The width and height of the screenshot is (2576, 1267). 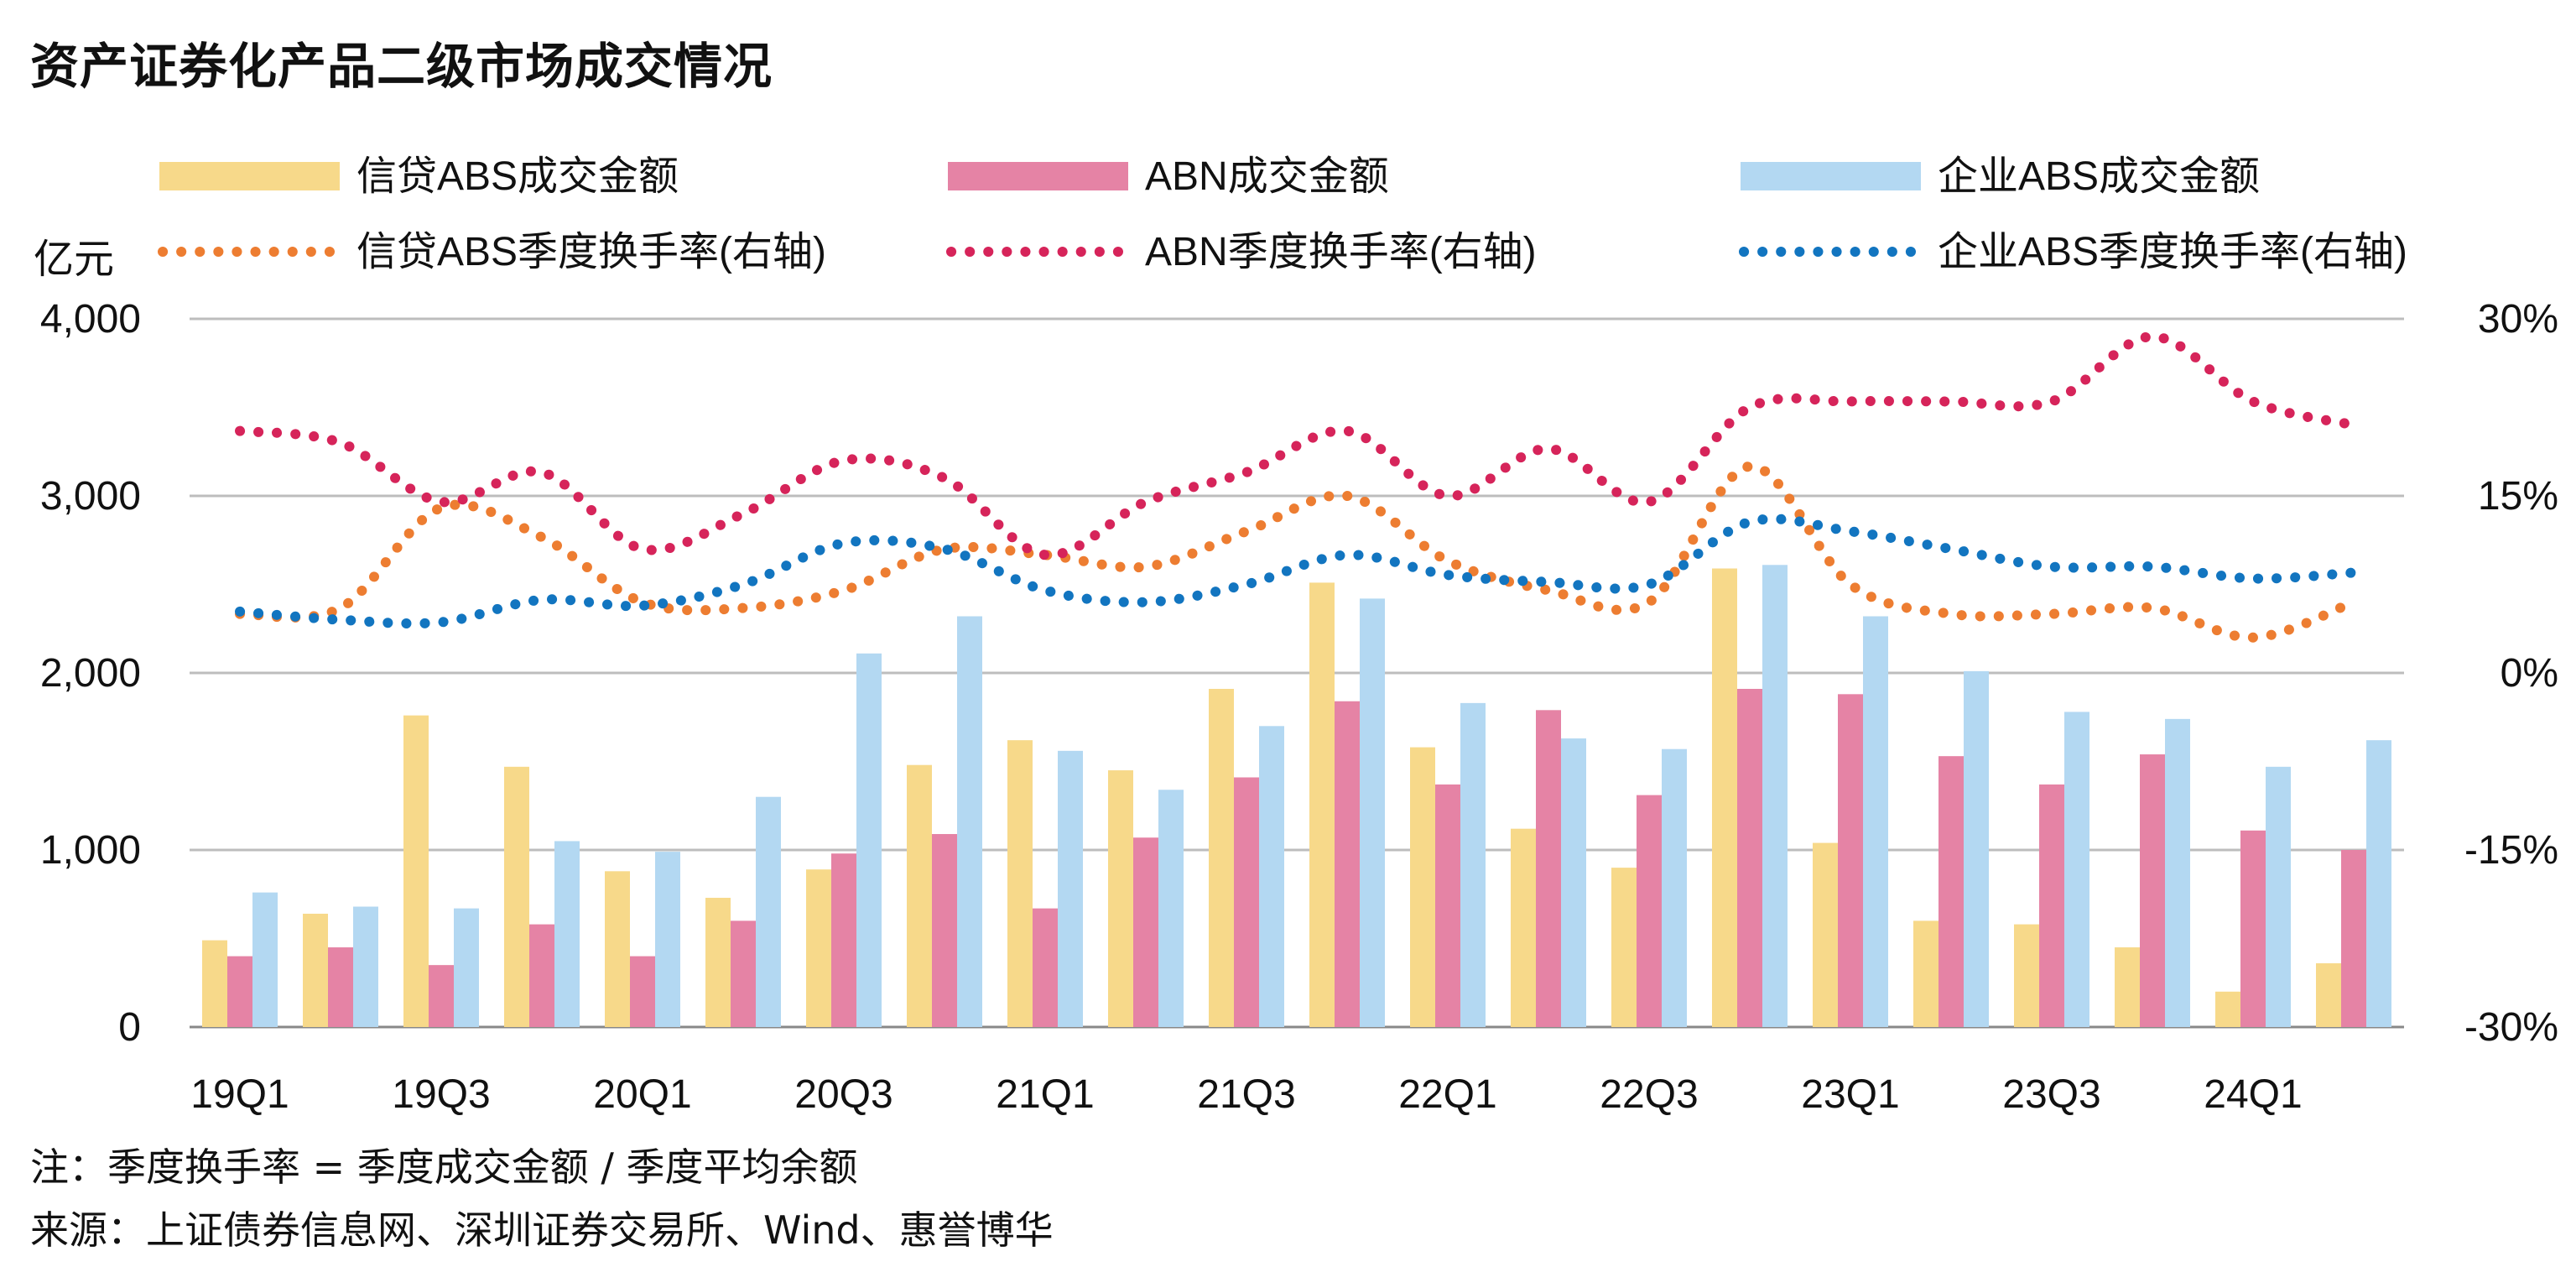 I want to click on x-tick-label: 23Q1, so click(x=1850, y=1094).